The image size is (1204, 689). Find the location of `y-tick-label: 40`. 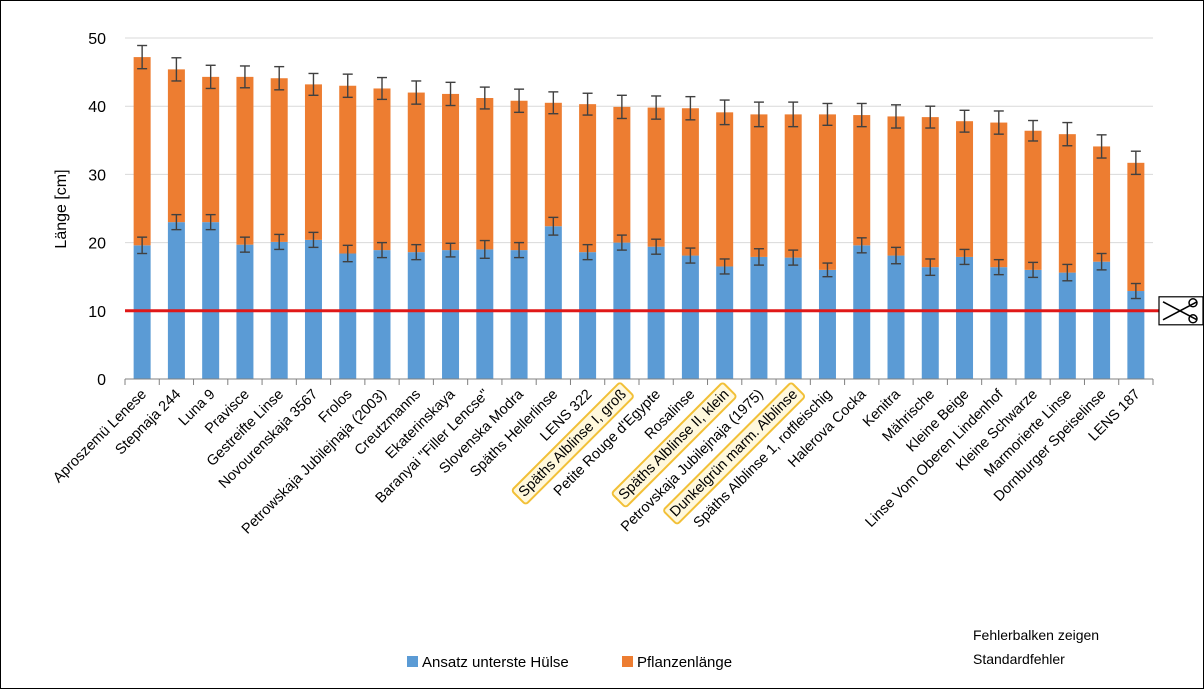

y-tick-label: 40 is located at coordinates (97, 107).